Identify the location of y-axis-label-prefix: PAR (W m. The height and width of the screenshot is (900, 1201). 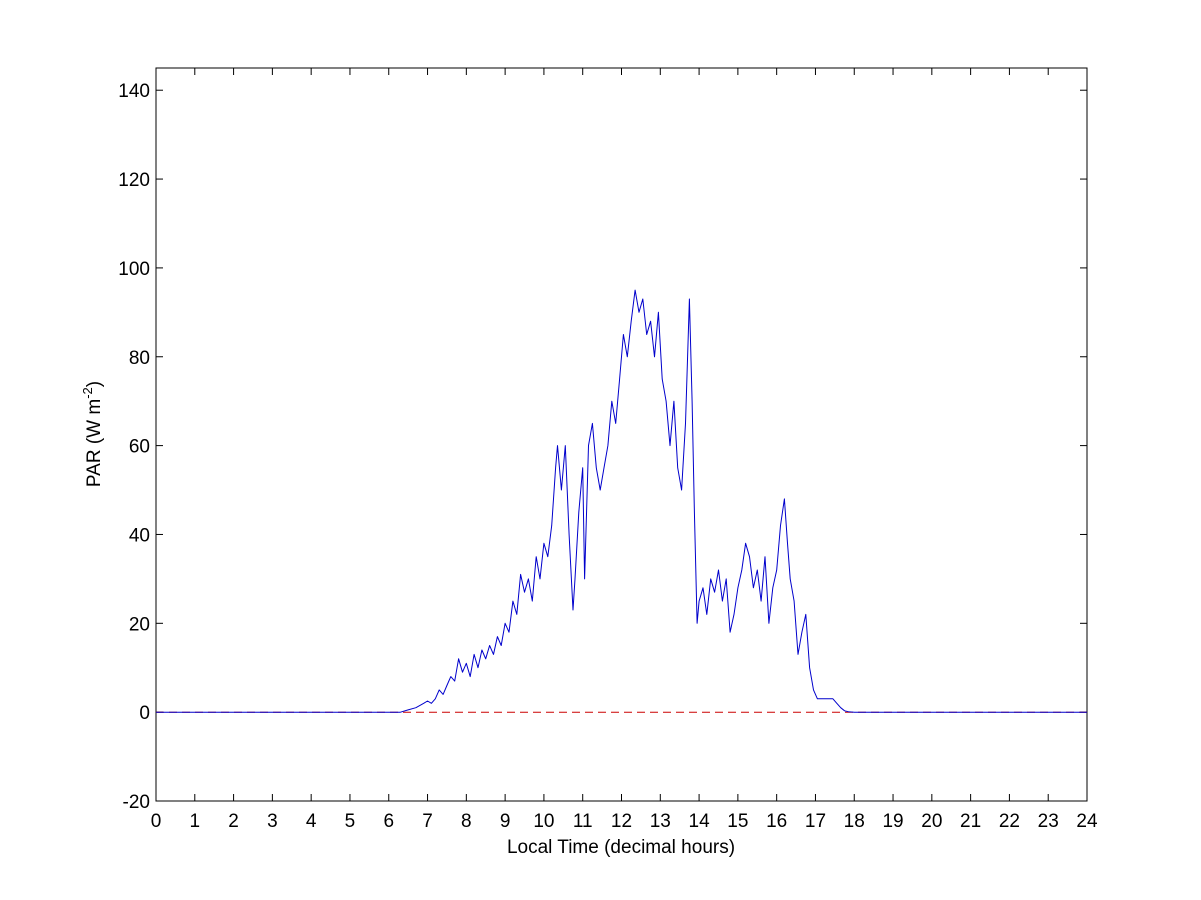
(94, 443).